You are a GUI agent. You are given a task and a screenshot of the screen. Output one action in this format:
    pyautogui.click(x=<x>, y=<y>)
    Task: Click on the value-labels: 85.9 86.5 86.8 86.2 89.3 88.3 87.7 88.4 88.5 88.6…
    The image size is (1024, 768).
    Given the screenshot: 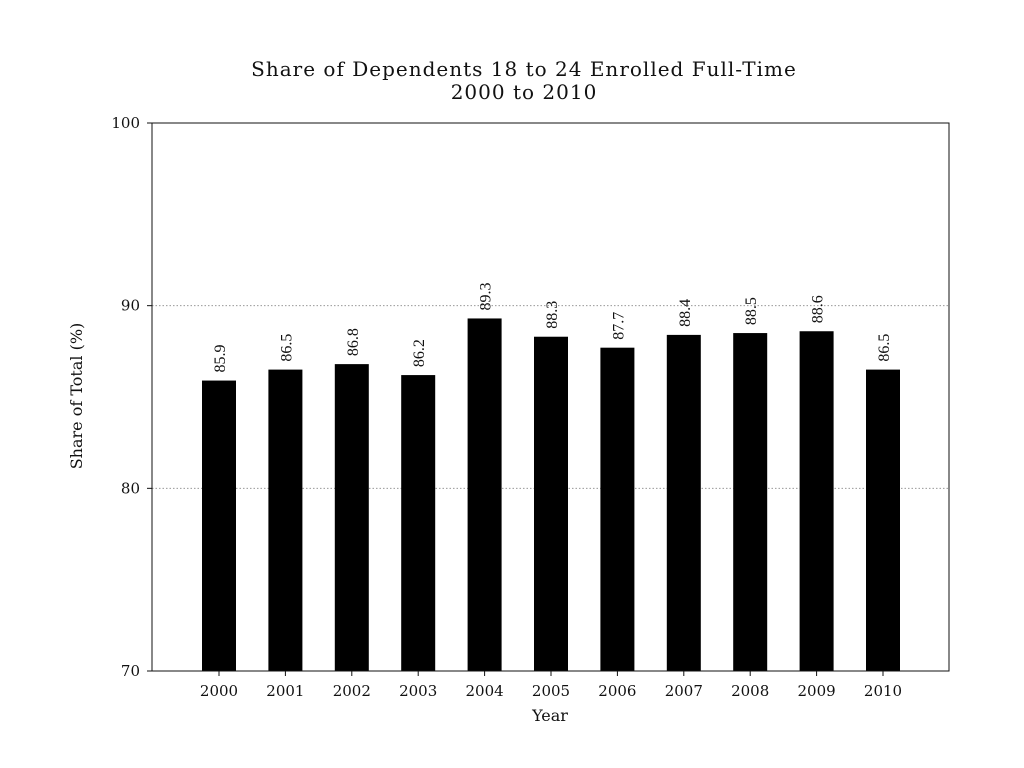 What is the action you would take?
    pyautogui.click(x=552, y=327)
    